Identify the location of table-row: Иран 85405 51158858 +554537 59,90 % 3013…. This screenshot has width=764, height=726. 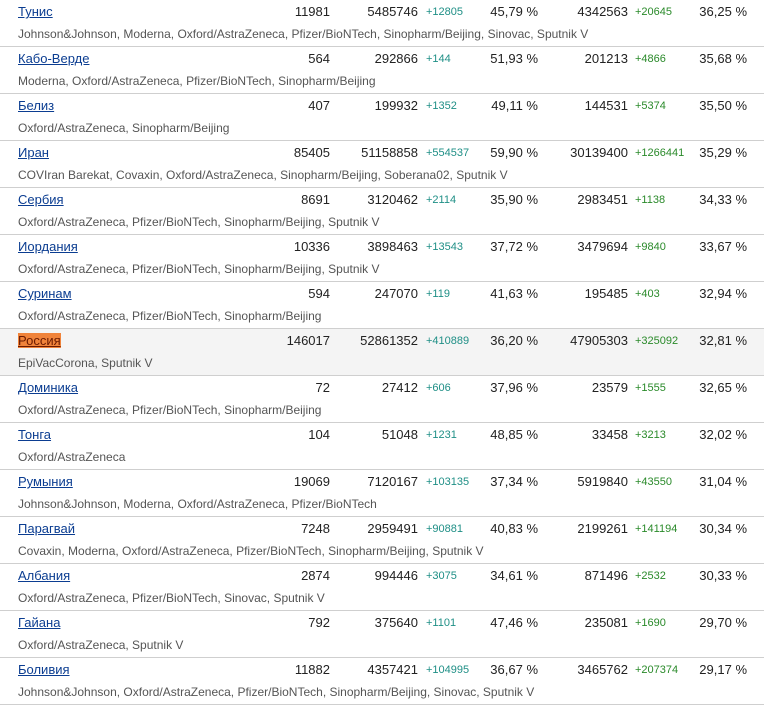
(382, 164).